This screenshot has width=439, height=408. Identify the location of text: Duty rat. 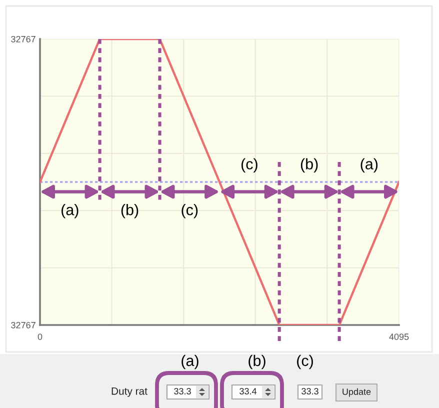
(130, 392).